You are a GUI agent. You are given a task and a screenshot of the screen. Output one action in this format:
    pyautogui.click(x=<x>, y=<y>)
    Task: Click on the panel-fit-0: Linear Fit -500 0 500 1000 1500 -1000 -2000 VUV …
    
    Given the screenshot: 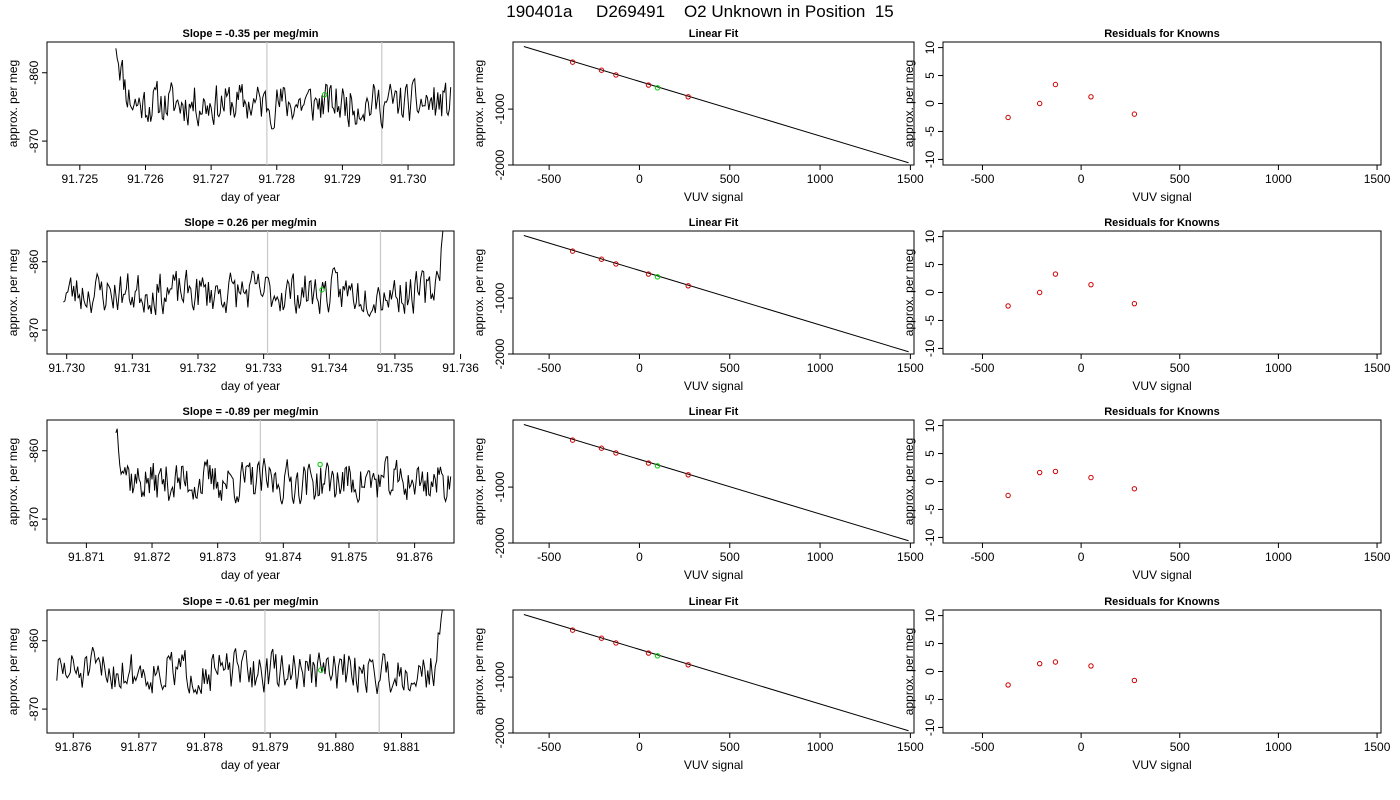 What is the action you would take?
    pyautogui.click(x=698, y=116)
    